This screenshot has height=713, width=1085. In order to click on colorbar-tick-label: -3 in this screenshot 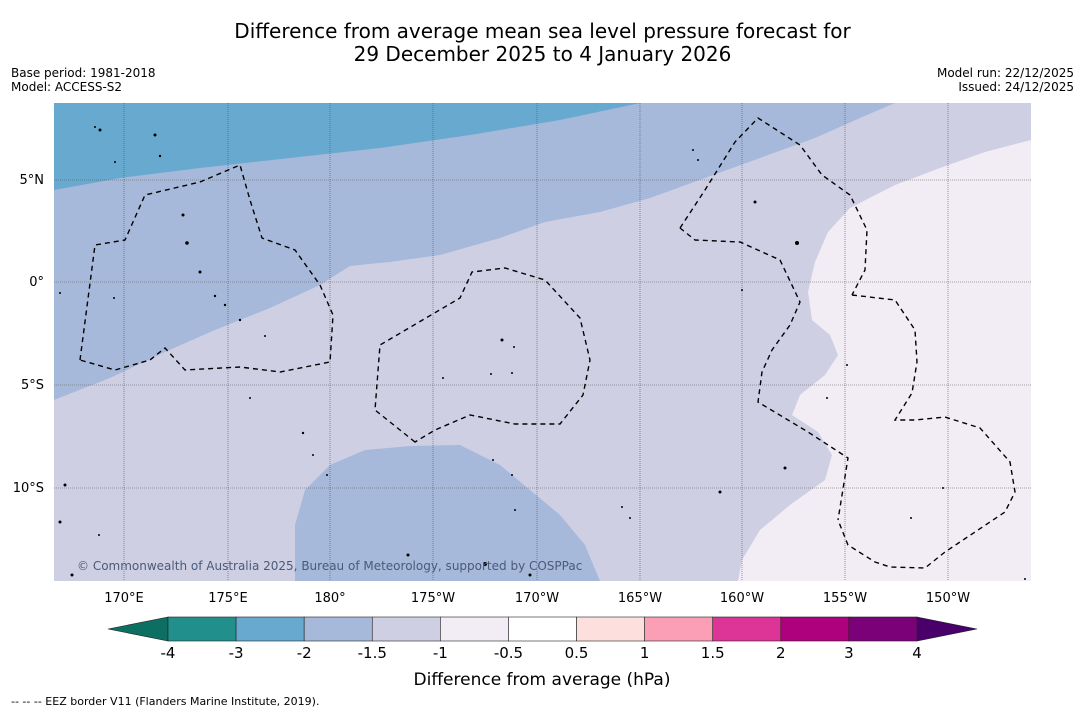, I will do `click(236, 653)`.